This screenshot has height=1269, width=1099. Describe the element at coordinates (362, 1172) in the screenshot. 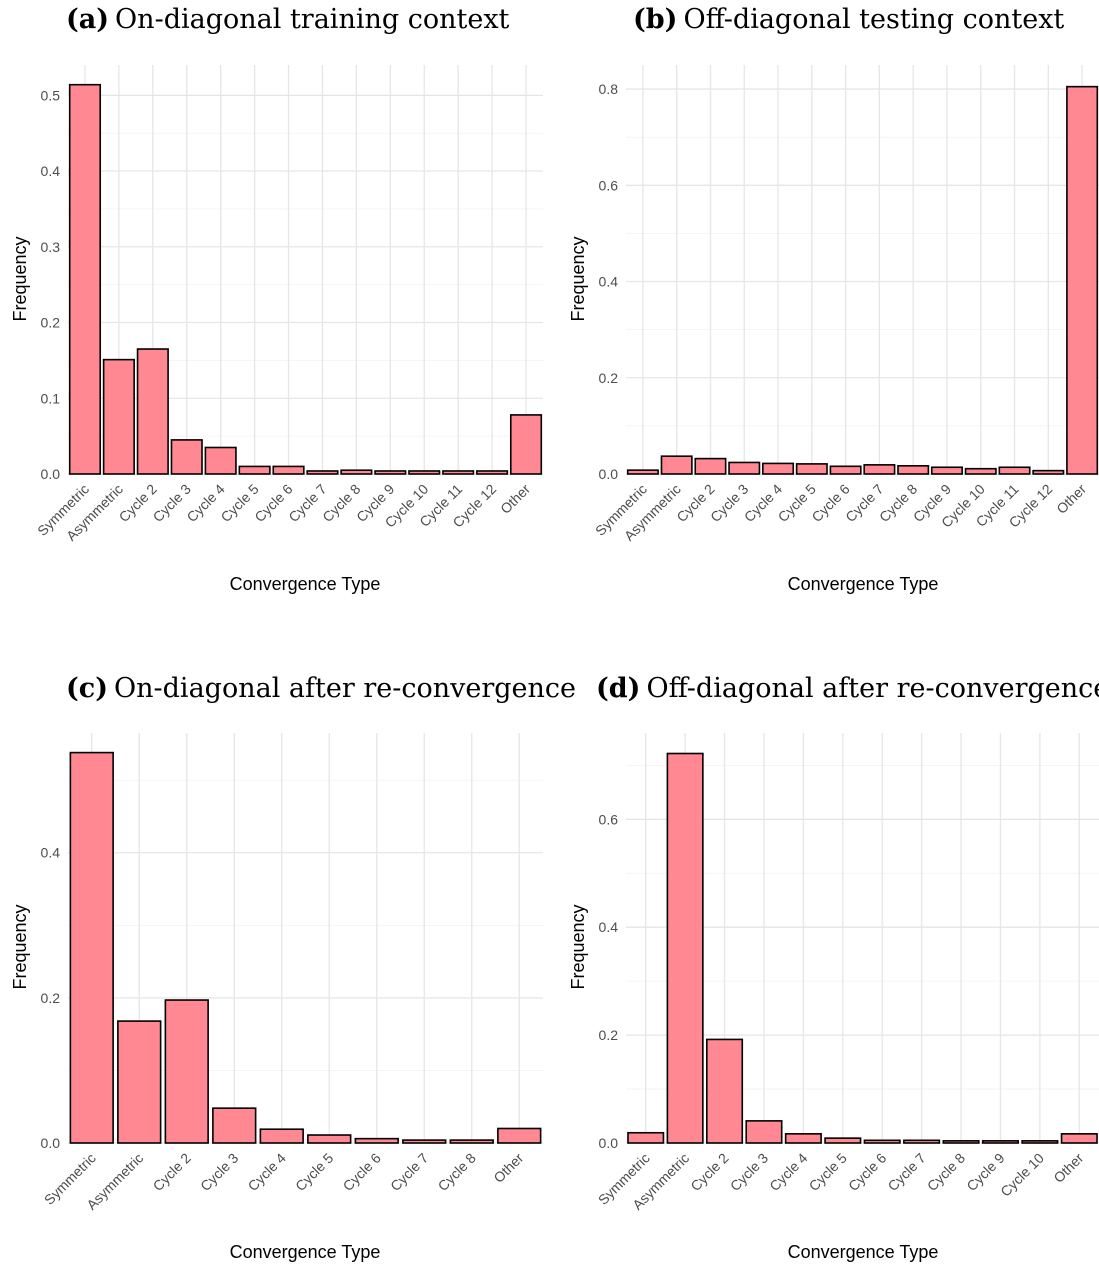

I see `panel-c-x-tick-label: Cycle 6` at that location.